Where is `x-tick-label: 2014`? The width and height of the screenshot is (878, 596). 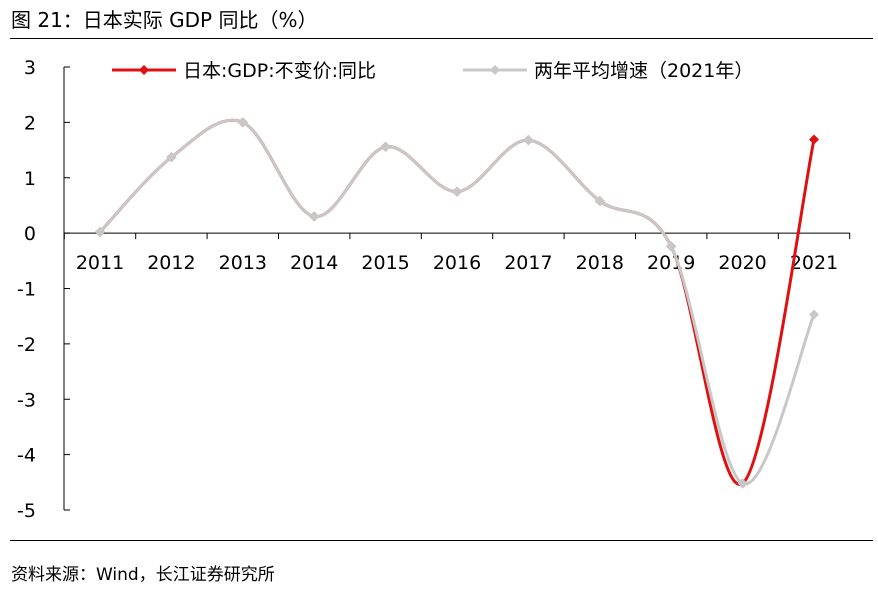
x-tick-label: 2014 is located at coordinates (314, 263).